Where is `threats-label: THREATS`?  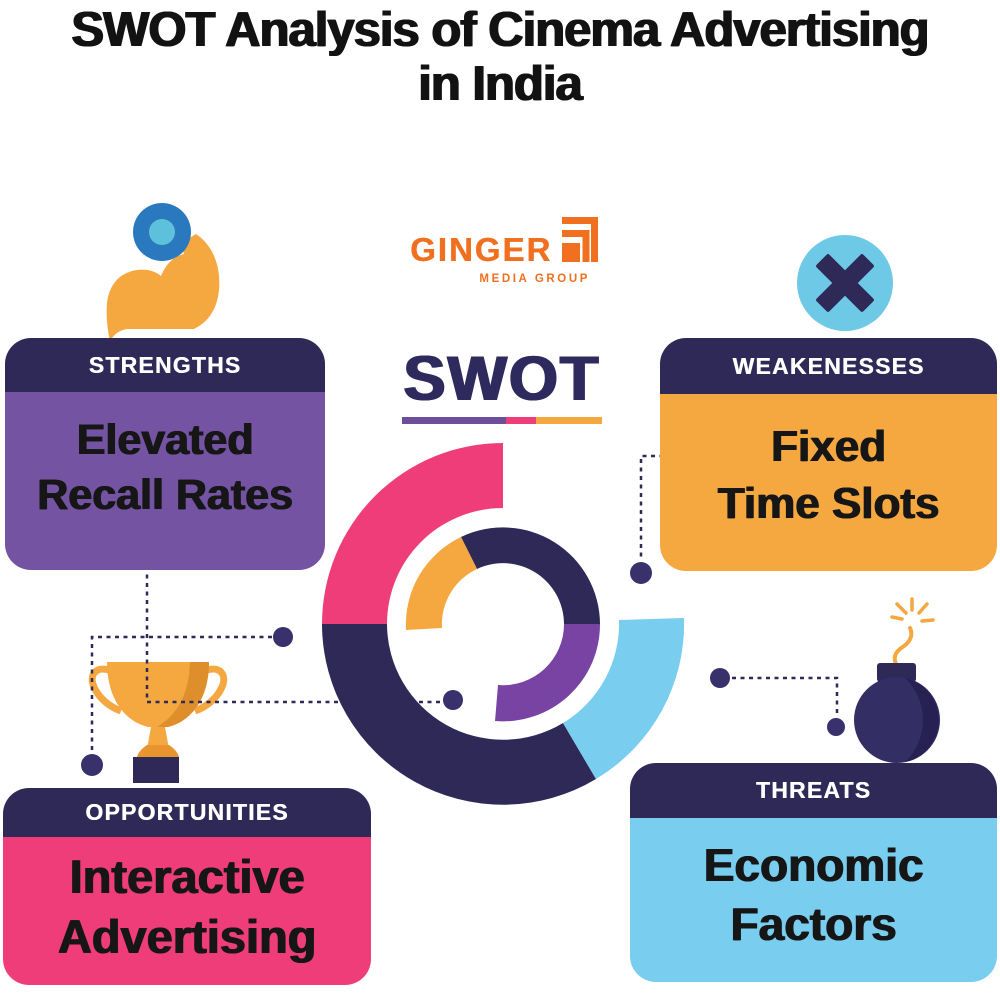
threats-label: THREATS is located at coordinates (813, 790).